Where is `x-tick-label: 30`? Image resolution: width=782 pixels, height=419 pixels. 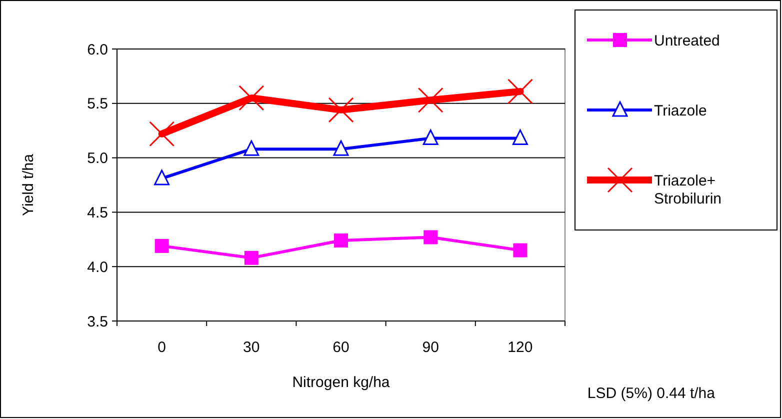 x-tick-label: 30 is located at coordinates (251, 347).